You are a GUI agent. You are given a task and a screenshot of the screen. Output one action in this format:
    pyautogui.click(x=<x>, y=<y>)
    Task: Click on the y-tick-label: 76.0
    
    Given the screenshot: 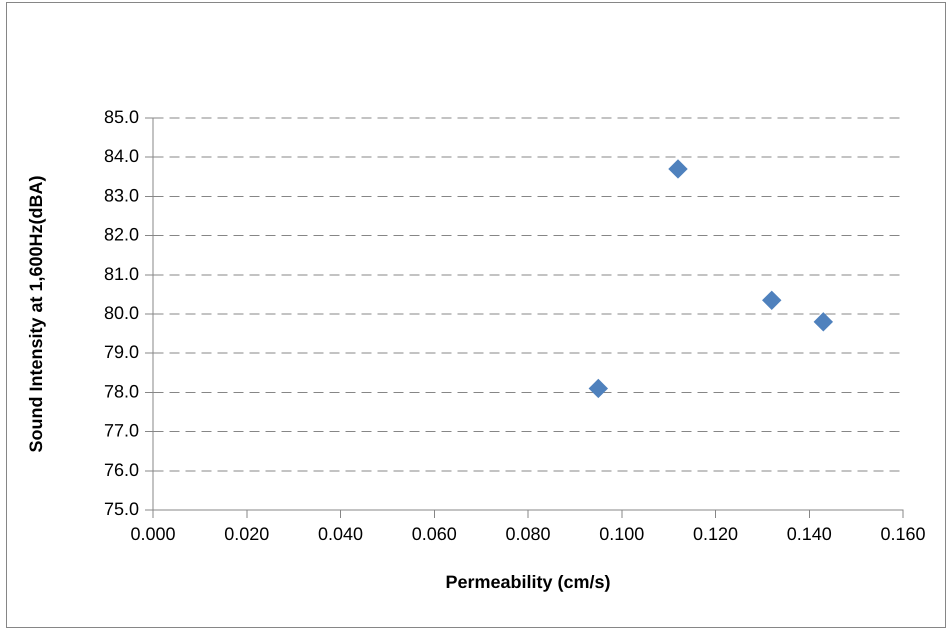 What is the action you would take?
    pyautogui.click(x=121, y=470)
    